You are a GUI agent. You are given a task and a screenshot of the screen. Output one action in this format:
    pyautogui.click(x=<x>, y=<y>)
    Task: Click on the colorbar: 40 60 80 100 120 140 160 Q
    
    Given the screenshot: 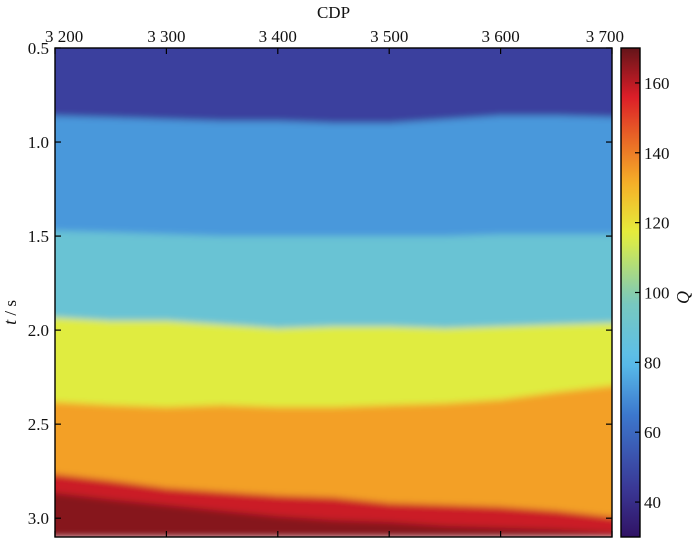 What is the action you would take?
    pyautogui.click(x=656, y=292)
    